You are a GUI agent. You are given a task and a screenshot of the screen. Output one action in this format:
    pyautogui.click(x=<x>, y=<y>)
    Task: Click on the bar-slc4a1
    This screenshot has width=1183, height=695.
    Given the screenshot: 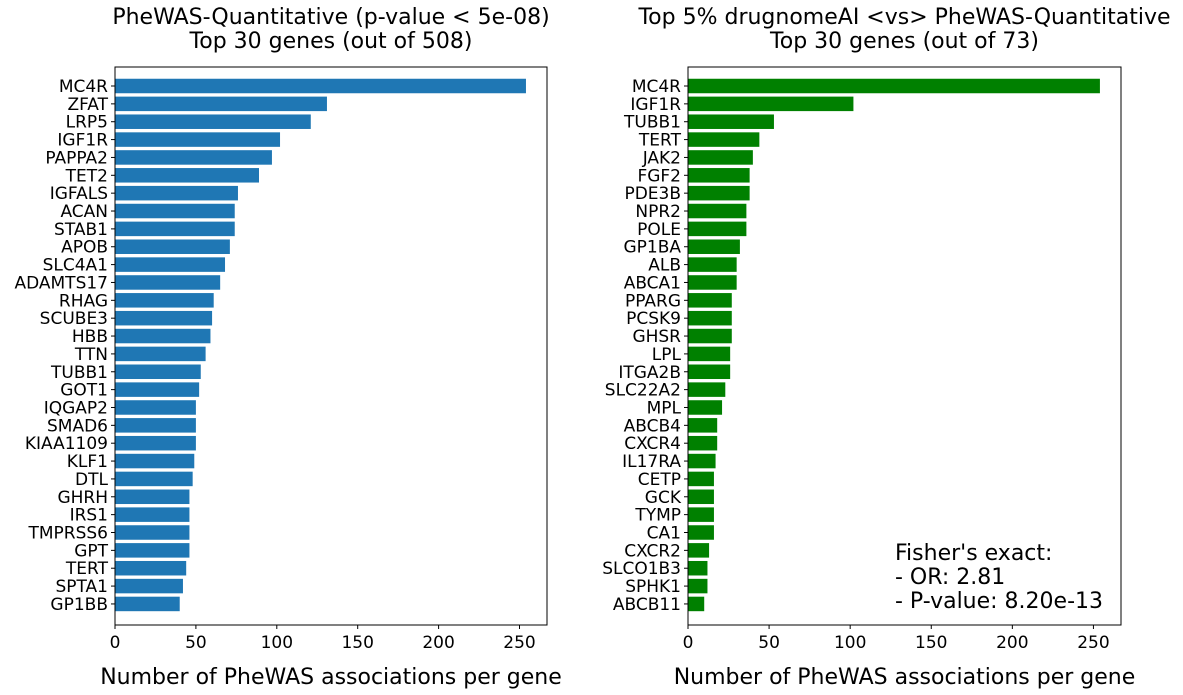 What is the action you would take?
    pyautogui.click(x=170, y=264)
    